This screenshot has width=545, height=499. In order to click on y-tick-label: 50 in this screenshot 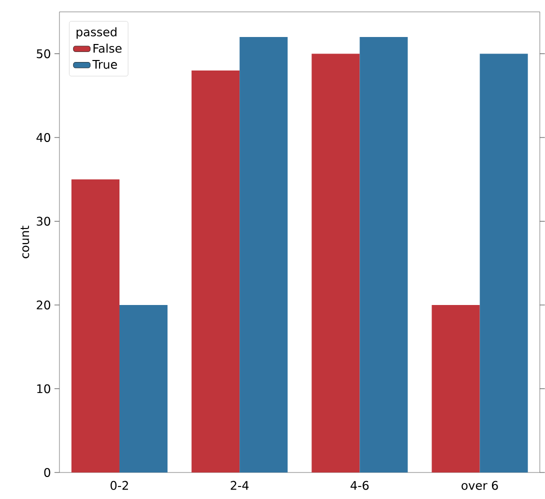, I will do `click(43, 53)`.